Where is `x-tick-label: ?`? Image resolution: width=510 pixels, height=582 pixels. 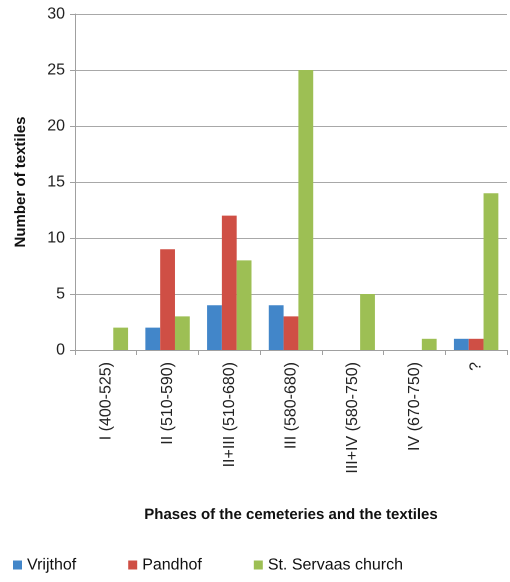
x-tick-label: ? is located at coordinates (476, 366).